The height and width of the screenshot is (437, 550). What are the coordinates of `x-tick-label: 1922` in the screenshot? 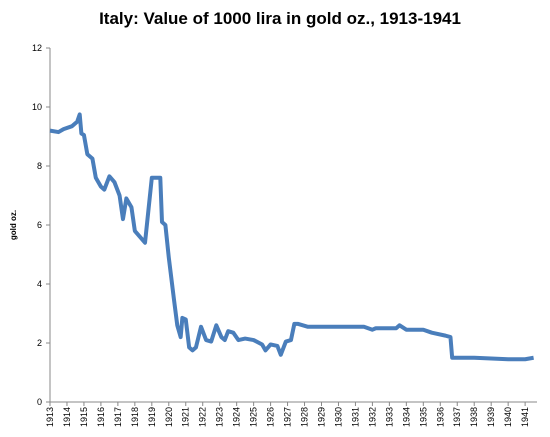 It's located at (203, 417).